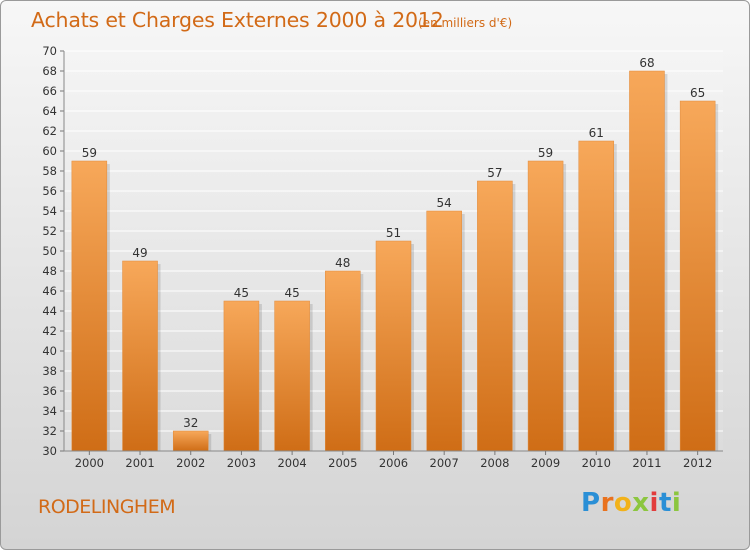 The width and height of the screenshot is (750, 550). I want to click on y-tick-label: 52, so click(49, 231).